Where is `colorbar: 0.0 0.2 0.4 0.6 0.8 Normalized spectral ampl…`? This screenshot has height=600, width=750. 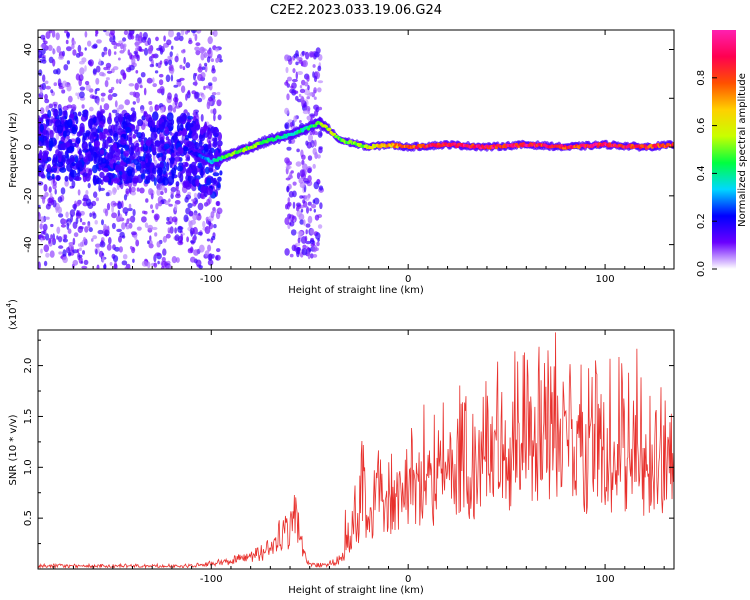 colorbar: 0.0 0.2 0.4 0.6 0.8 Normalized spectral ampl… is located at coordinates (722, 153).